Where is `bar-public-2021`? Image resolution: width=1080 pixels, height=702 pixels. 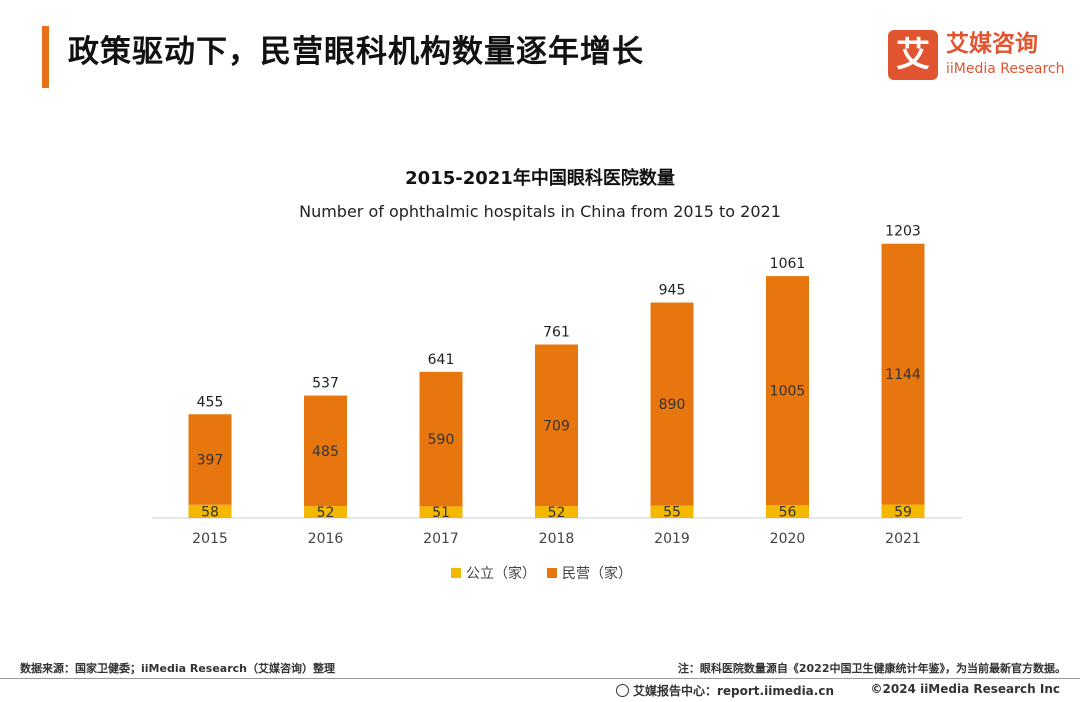 bar-public-2021 is located at coordinates (903, 511).